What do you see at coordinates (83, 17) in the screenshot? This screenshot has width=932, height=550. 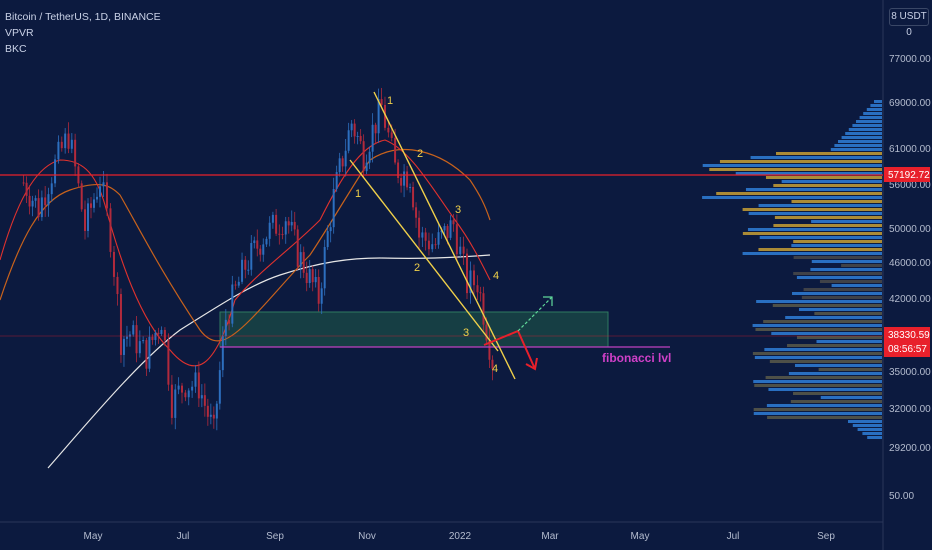 I see `symbol-title: Bitcoin / TetherUS, 1D, BINANCE` at bounding box center [83, 17].